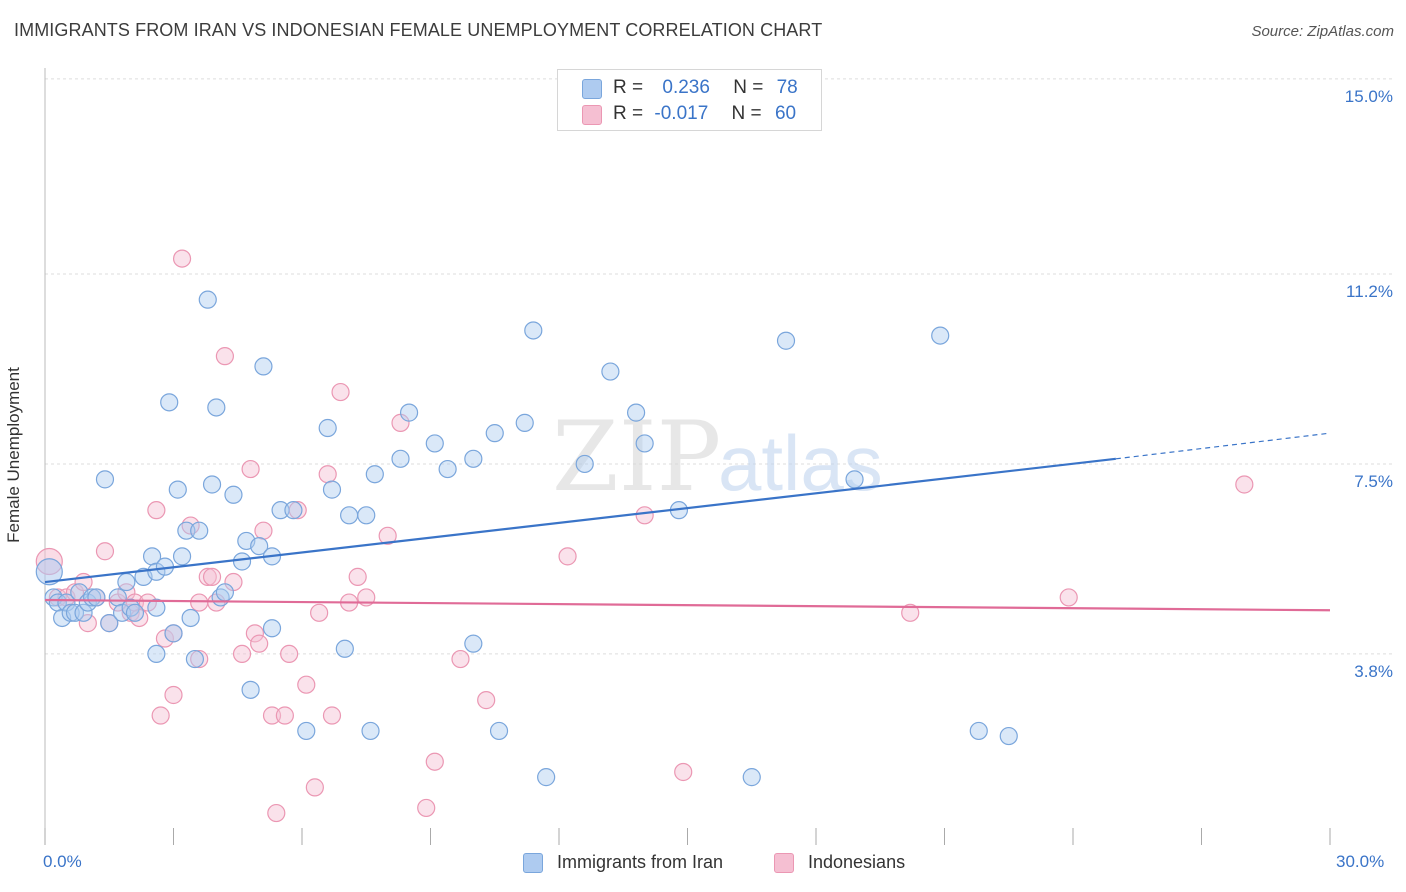  What do you see at coordinates (592, 89) in the screenshot?
I see `legend-swatch-blue` at bounding box center [592, 89].